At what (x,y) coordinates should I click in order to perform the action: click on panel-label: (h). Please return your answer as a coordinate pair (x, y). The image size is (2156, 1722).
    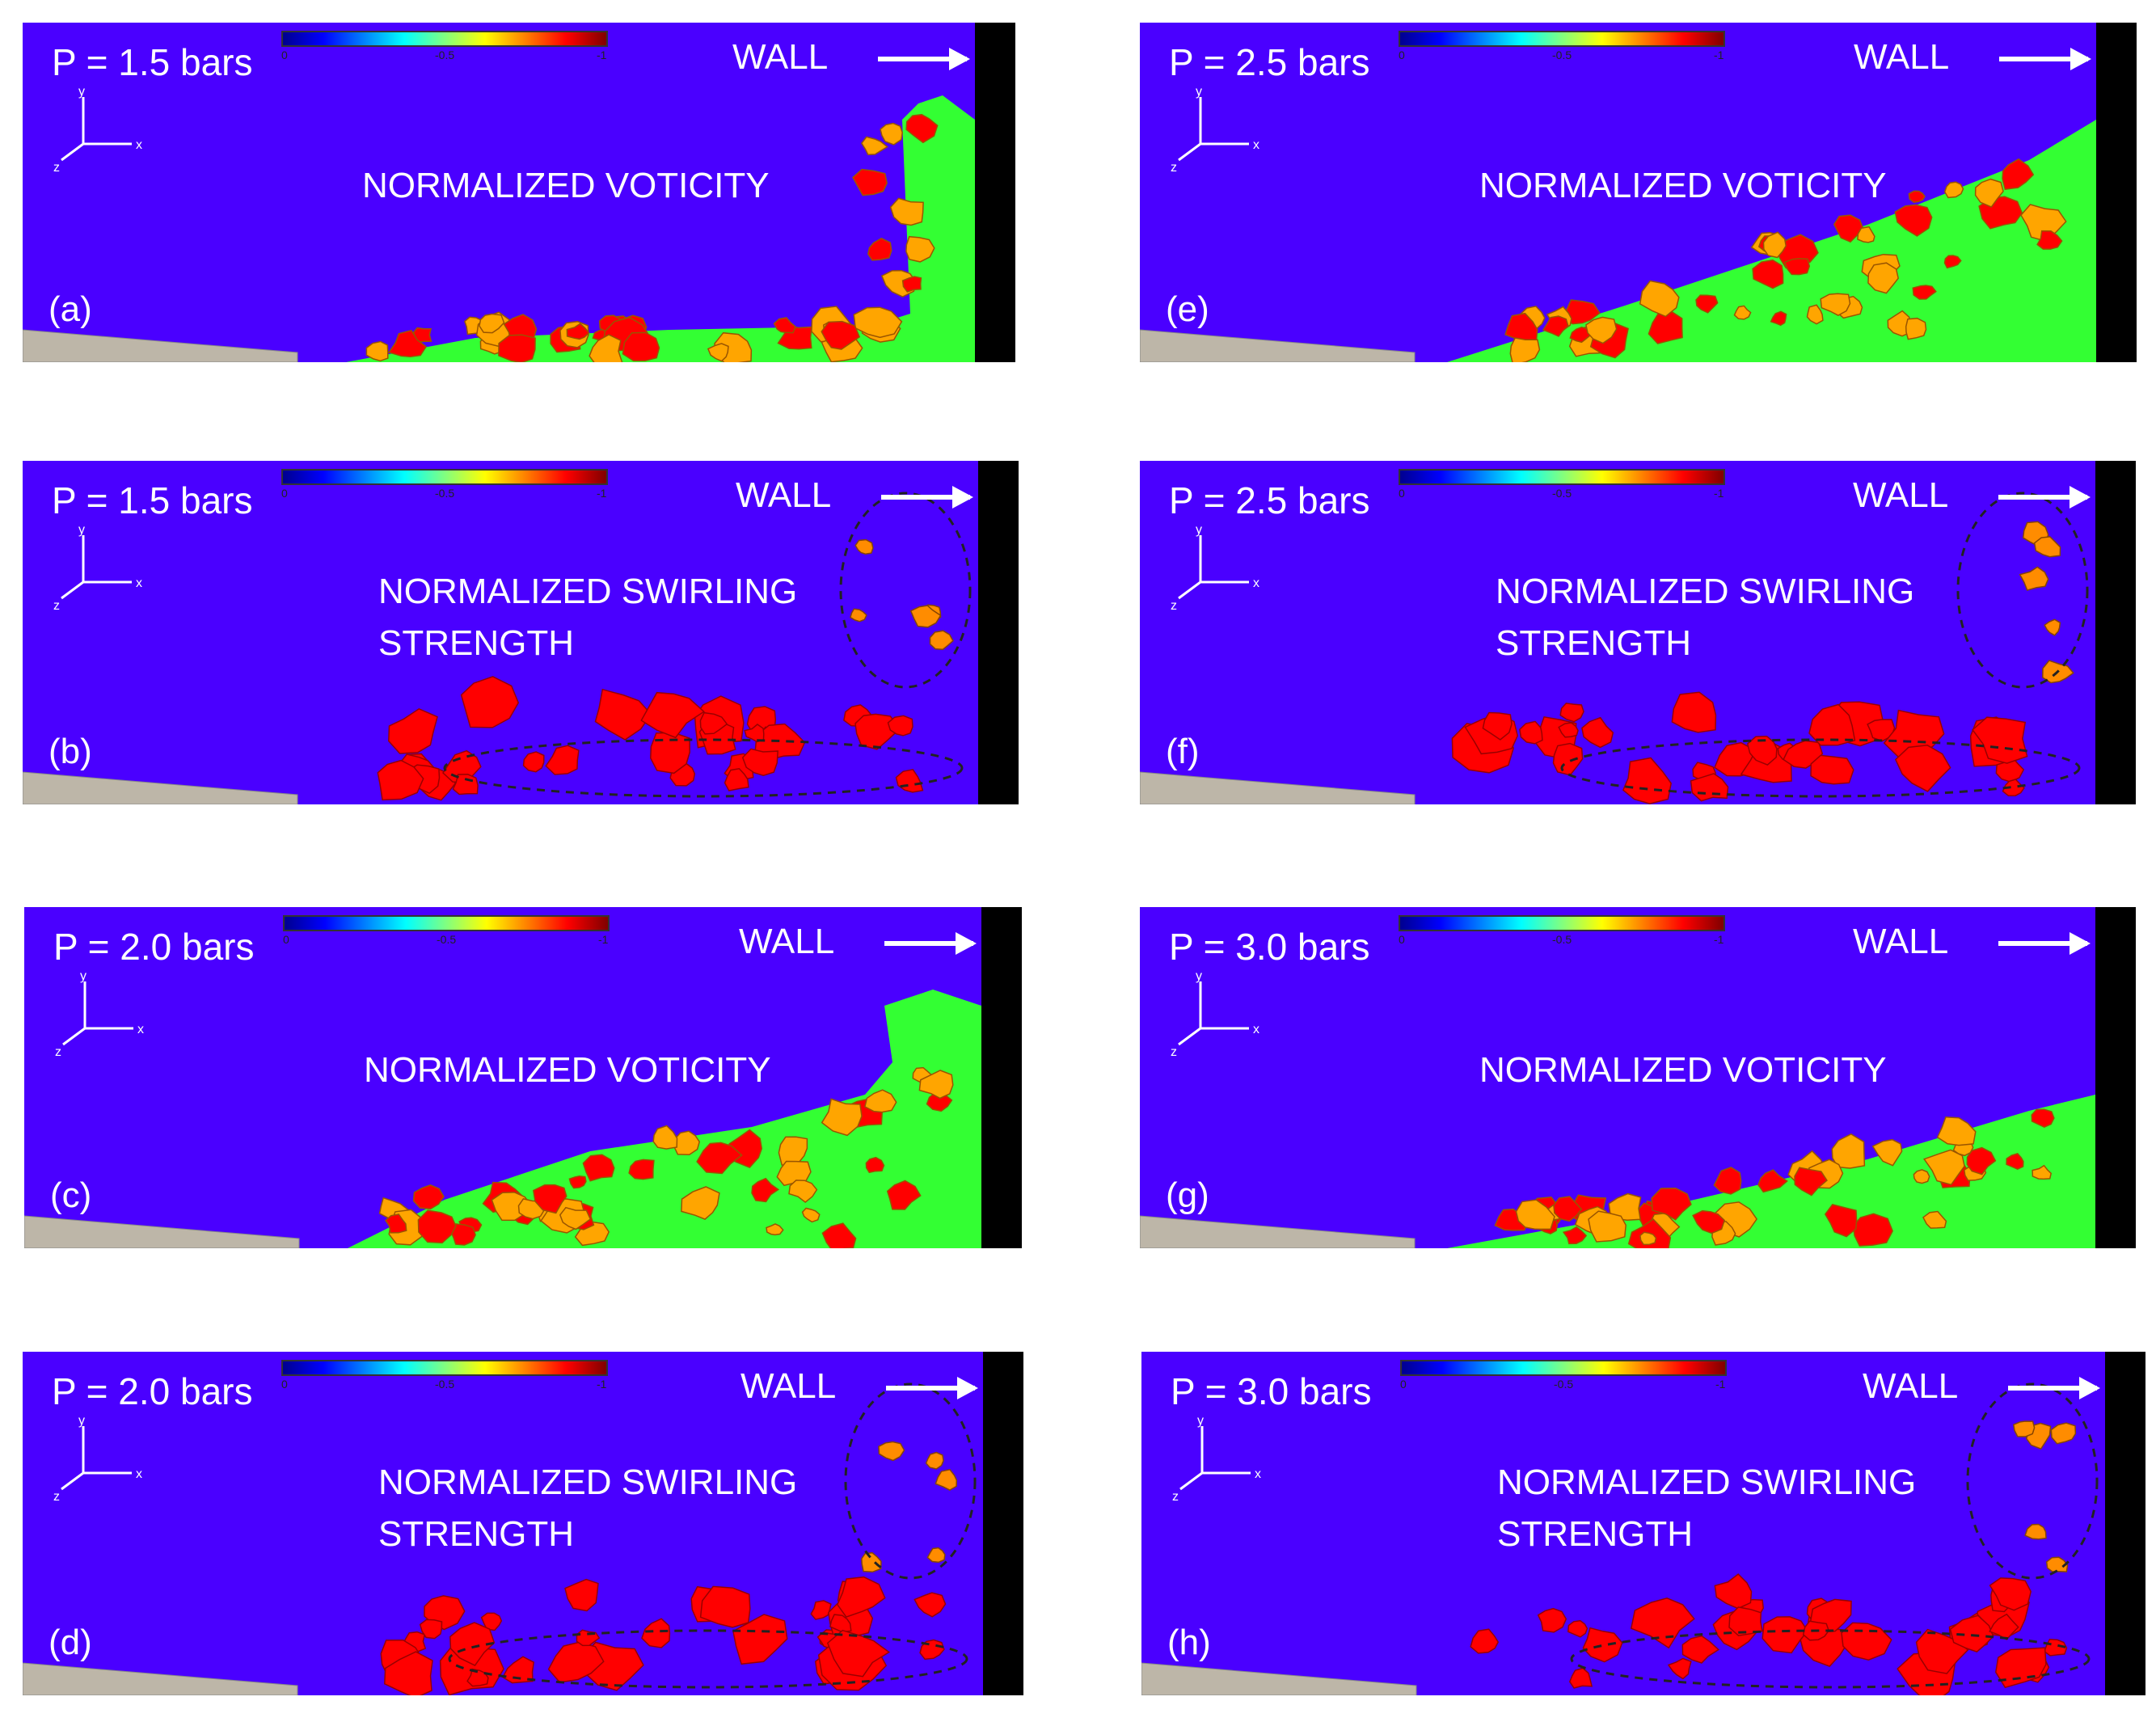
    Looking at the image, I should click on (1189, 1642).